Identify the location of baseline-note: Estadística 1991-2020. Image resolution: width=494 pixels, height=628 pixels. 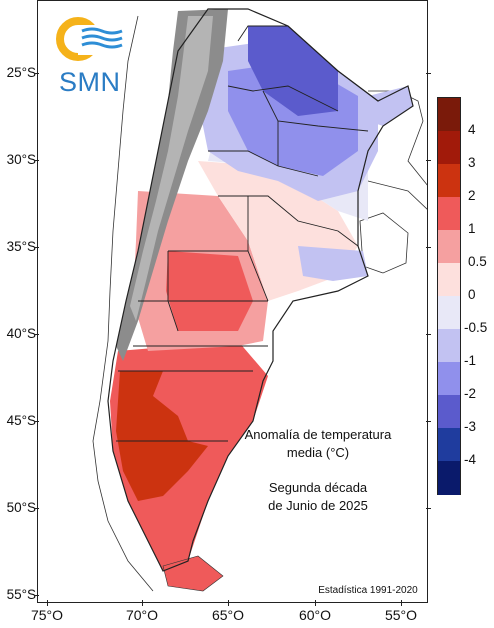
(368, 590).